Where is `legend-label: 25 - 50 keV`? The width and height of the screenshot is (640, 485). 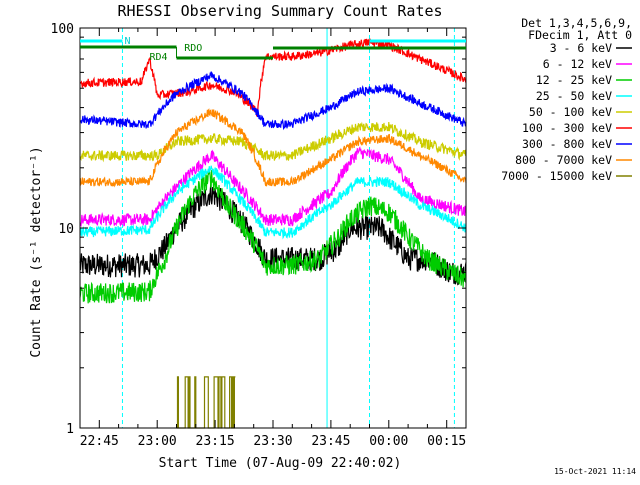
legend-label: 25 - 50 keV is located at coordinates (574, 96).